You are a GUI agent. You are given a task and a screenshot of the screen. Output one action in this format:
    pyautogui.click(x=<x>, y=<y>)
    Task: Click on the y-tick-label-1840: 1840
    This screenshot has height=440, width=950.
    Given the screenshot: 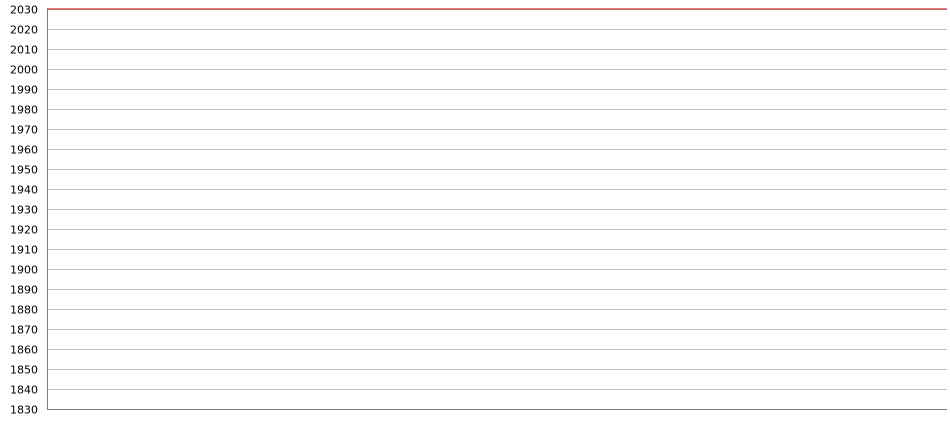 What is the action you would take?
    pyautogui.click(x=24, y=390)
    